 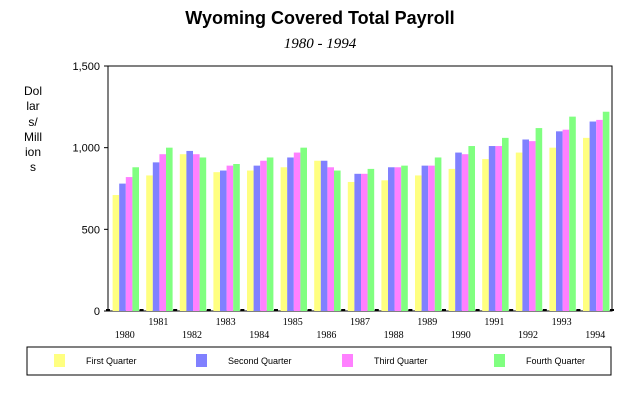 I want to click on bar-second-quarter-1989, so click(x=425, y=238).